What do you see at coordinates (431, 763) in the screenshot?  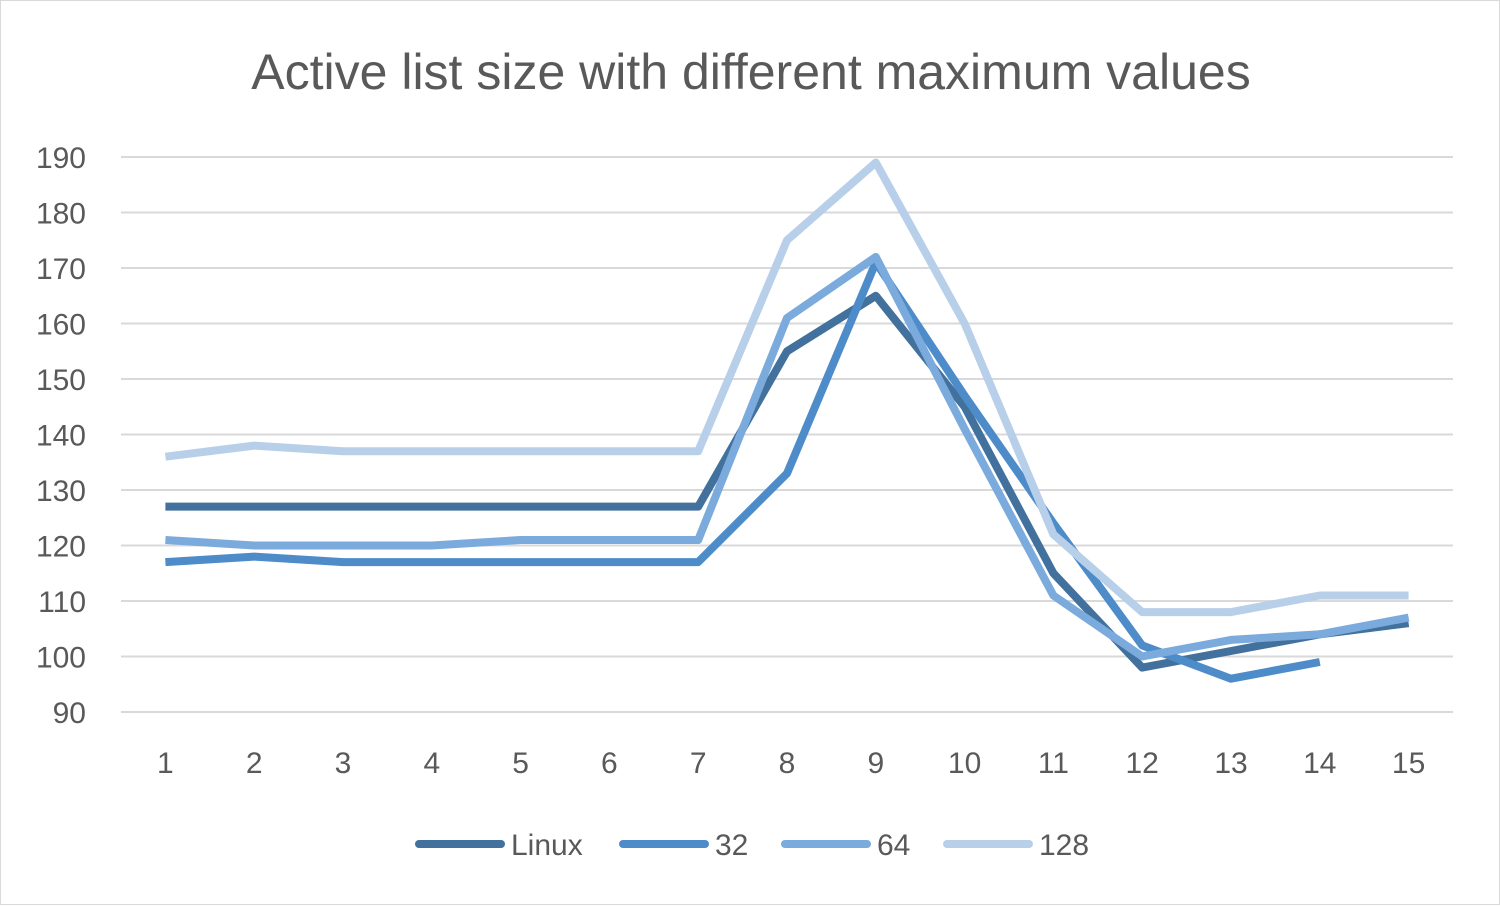 I see `x-tick-label: 4` at bounding box center [431, 763].